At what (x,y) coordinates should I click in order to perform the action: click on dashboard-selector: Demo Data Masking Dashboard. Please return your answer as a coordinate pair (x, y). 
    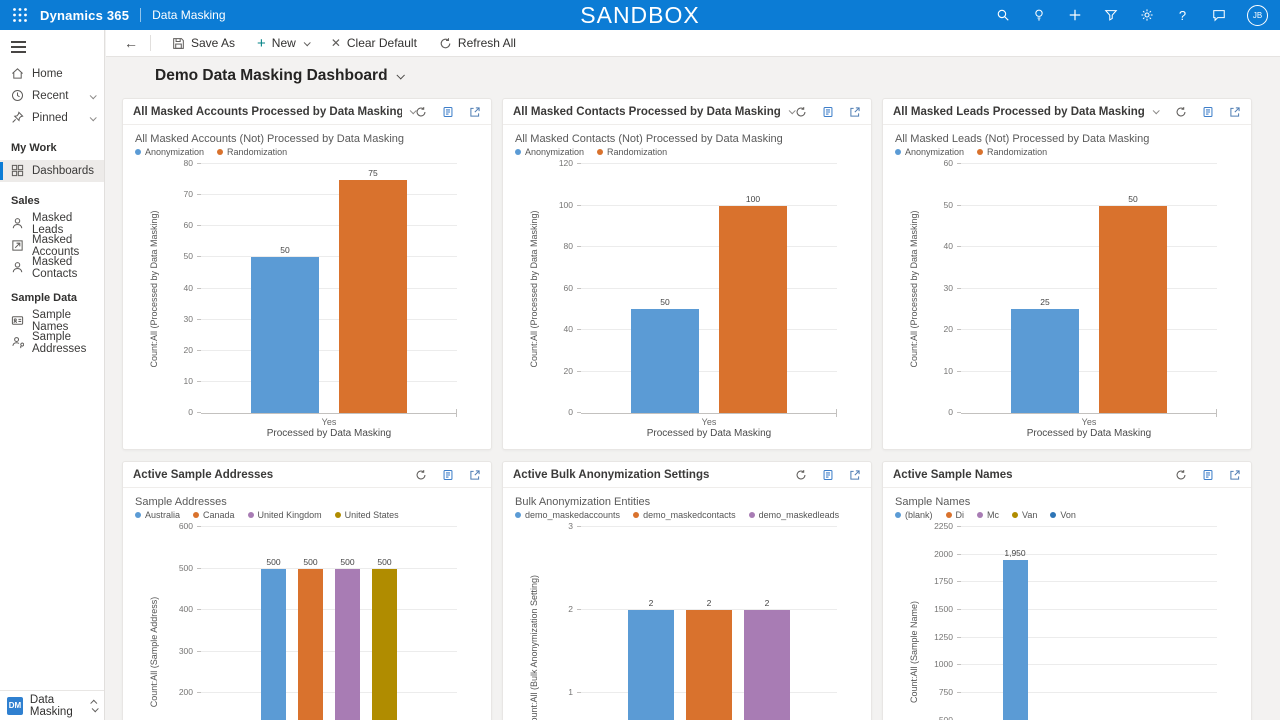
    Looking at the image, I should click on (717, 76).